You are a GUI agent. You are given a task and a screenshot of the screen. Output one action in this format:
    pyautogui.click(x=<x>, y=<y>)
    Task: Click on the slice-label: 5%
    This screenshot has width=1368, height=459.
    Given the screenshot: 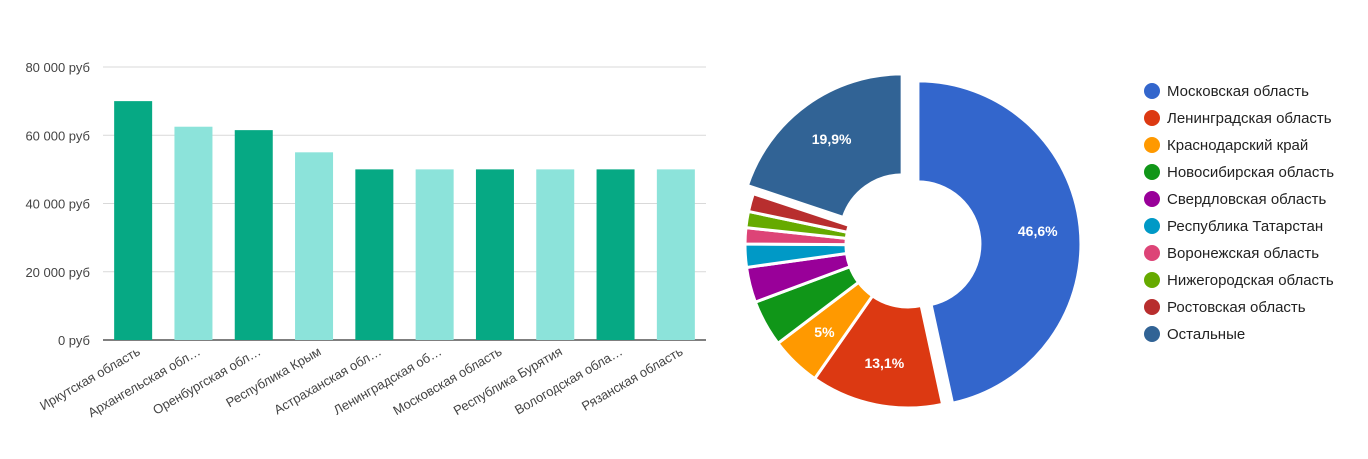 What is the action you would take?
    pyautogui.click(x=824, y=332)
    